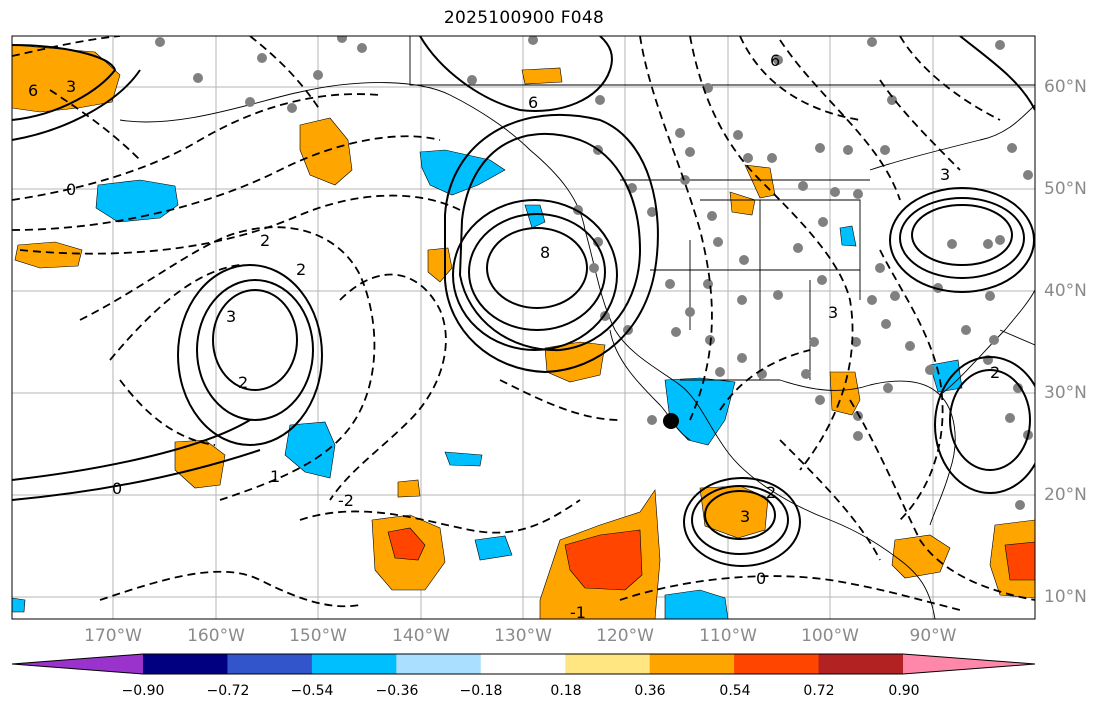  I want to click on contour-label-neg1-a: -1, so click(578, 612).